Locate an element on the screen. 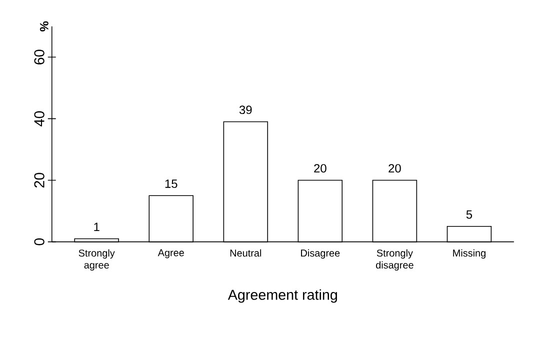 The image size is (542, 341). x-tick-label: Neutral is located at coordinates (246, 253).